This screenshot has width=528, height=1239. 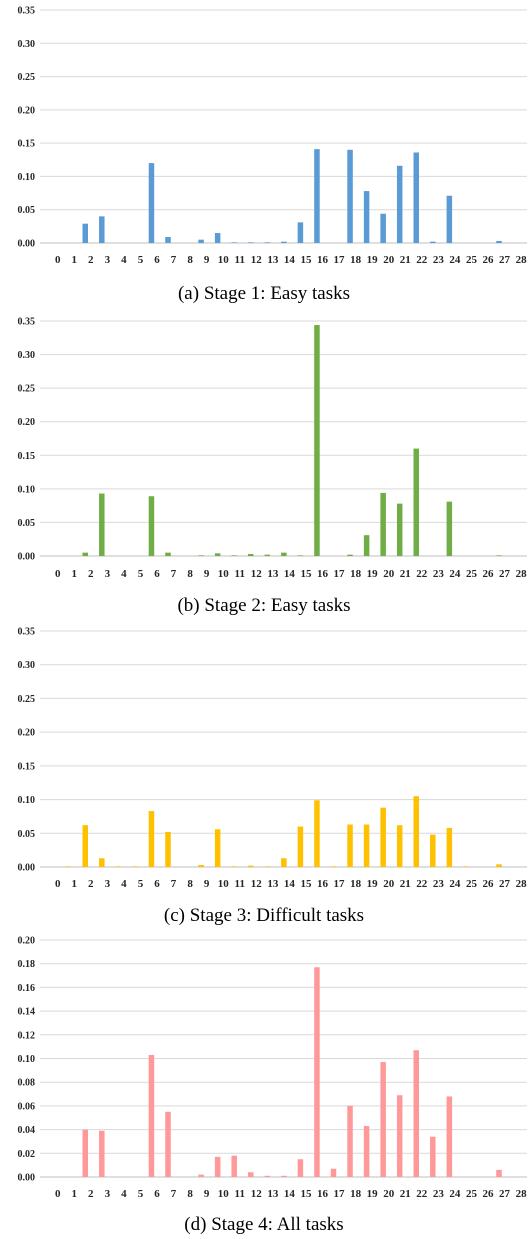 I want to click on y-tick-label: 0.16, so click(x=27, y=988).